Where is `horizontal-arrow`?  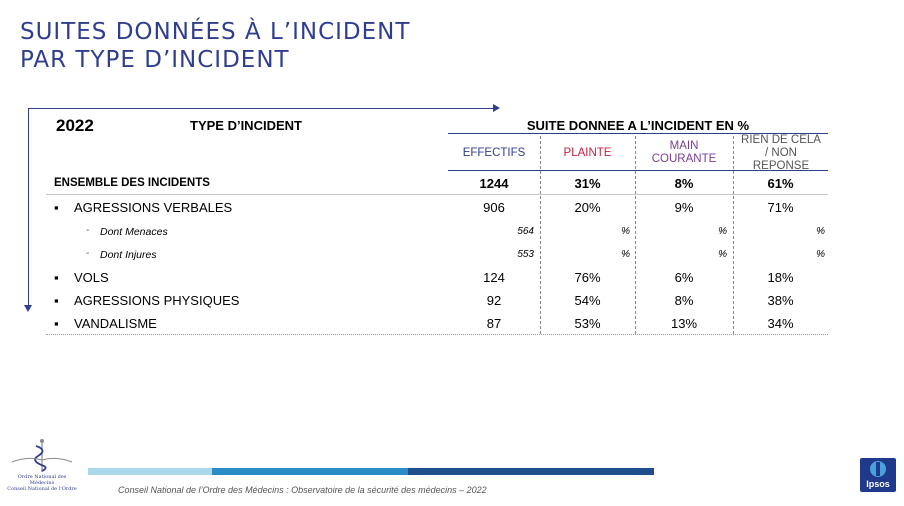
horizontal-arrow is located at coordinates (264, 108).